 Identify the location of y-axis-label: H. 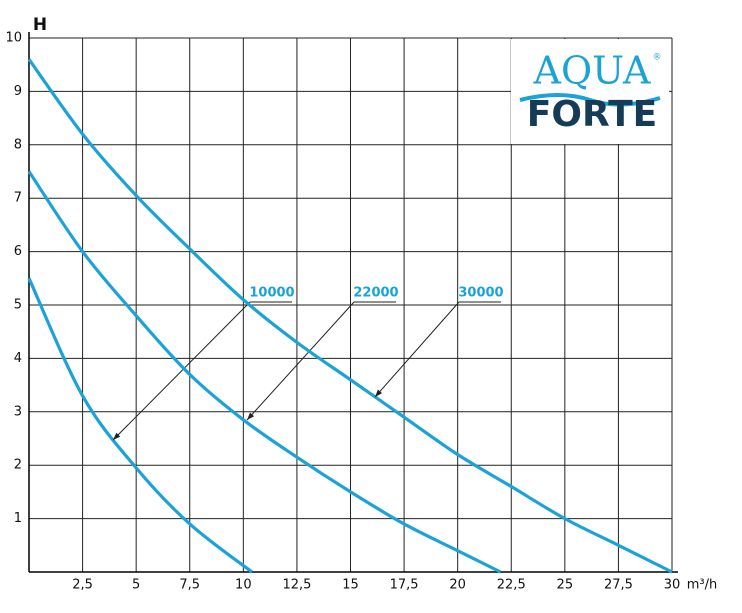
(40, 25).